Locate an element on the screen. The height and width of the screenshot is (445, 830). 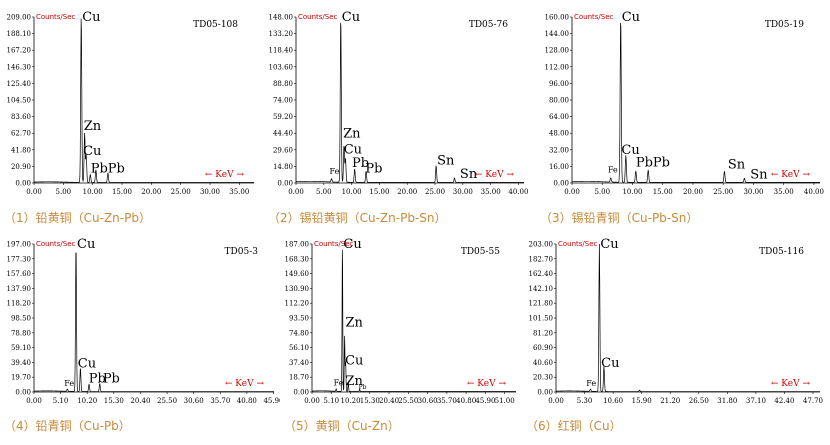
y-tick-label: 142.10 is located at coordinates (541, 289).